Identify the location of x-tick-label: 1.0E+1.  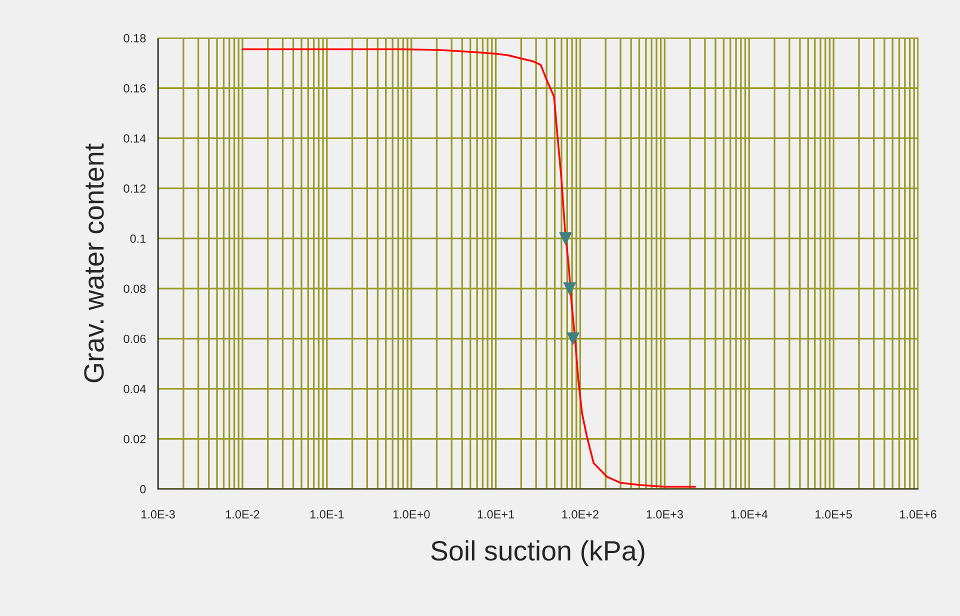
(496, 514).